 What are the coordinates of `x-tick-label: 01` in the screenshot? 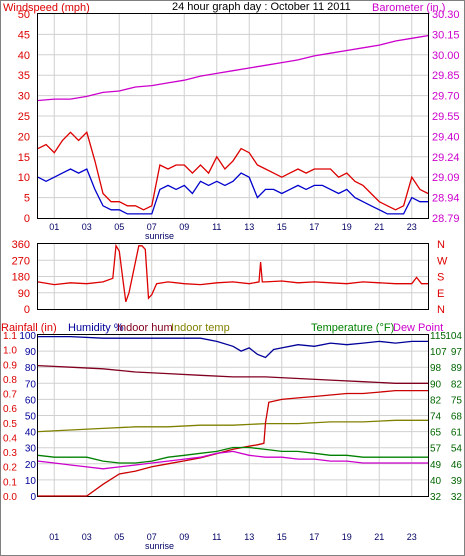 It's located at (54, 227).